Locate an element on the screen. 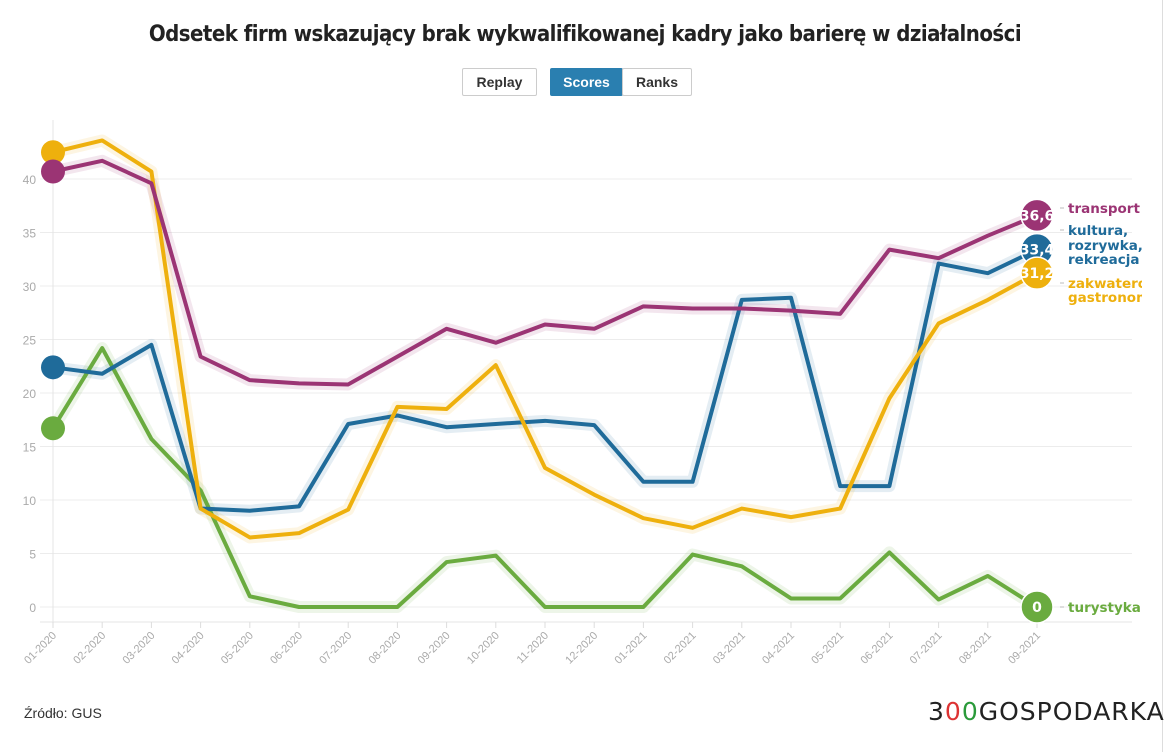 This screenshot has width=1170, height=752. end-value-label: 36,6 is located at coordinates (1037, 216).